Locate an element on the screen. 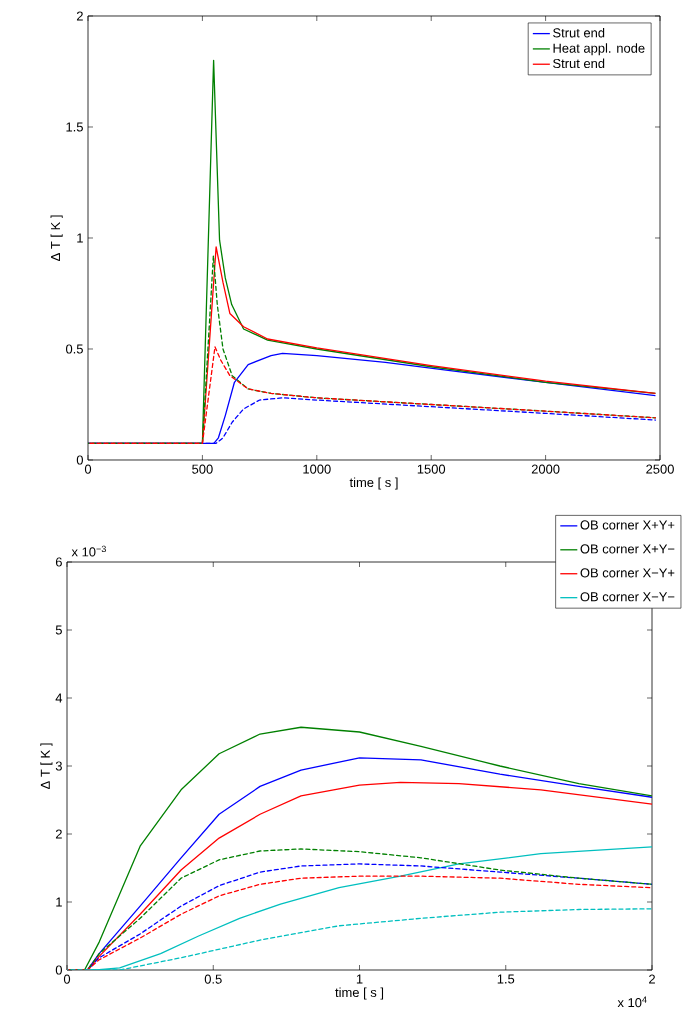  y-tick-label: 0.5 is located at coordinates (74, 349).